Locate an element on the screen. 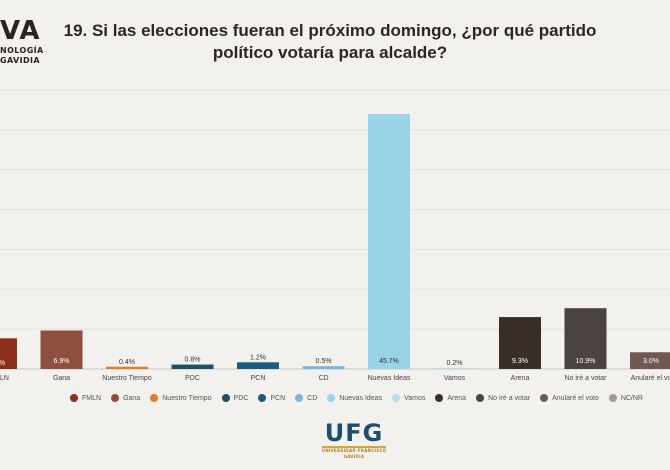  data-label: 10.9% is located at coordinates (586, 361).